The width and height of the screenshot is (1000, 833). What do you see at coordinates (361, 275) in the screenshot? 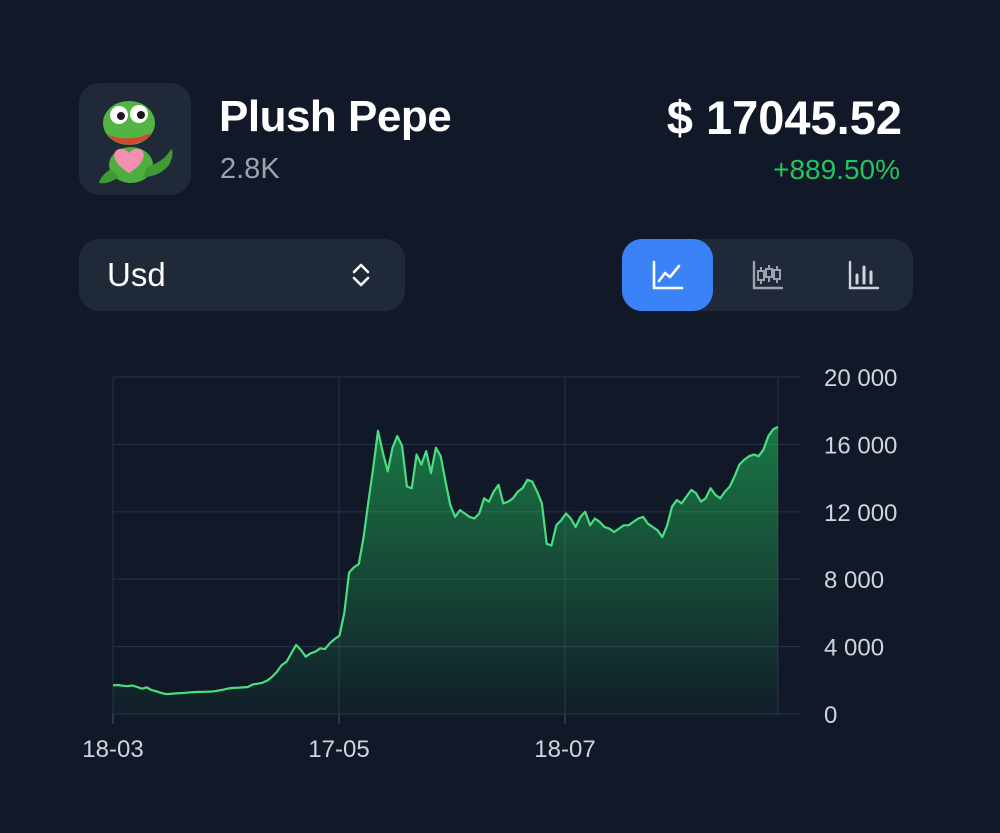
I see `chevron-up-down-icon` at bounding box center [361, 275].